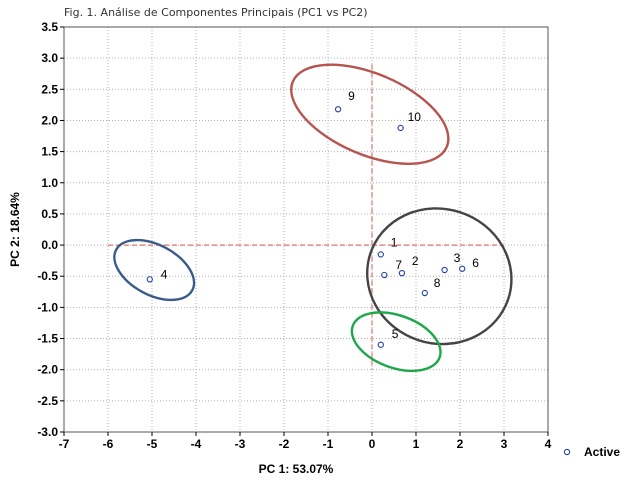  I want to click on x-tick-label: 1, so click(416, 444).